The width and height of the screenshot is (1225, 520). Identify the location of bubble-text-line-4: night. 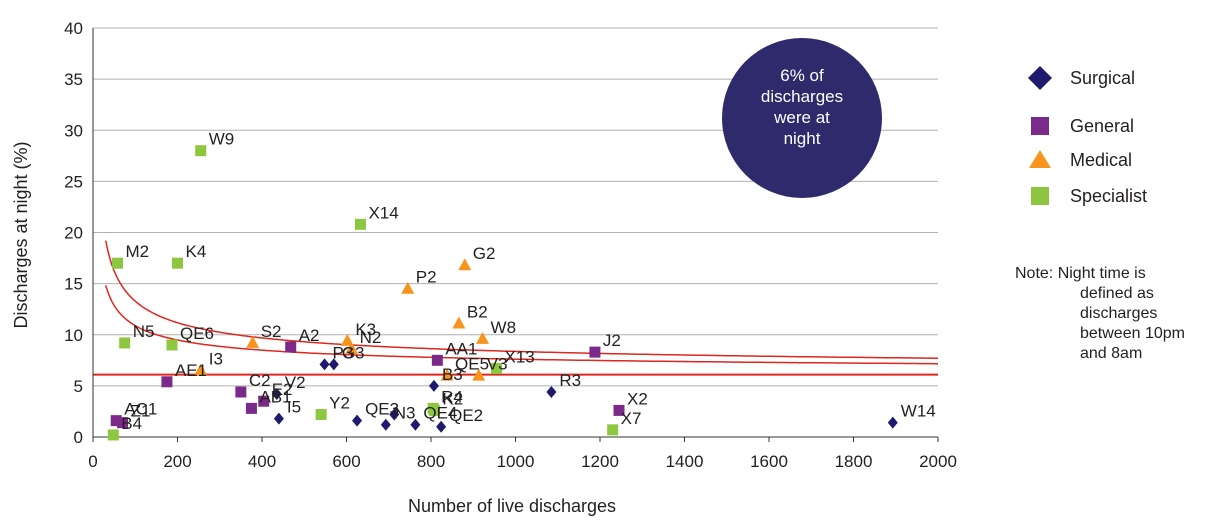
(802, 138).